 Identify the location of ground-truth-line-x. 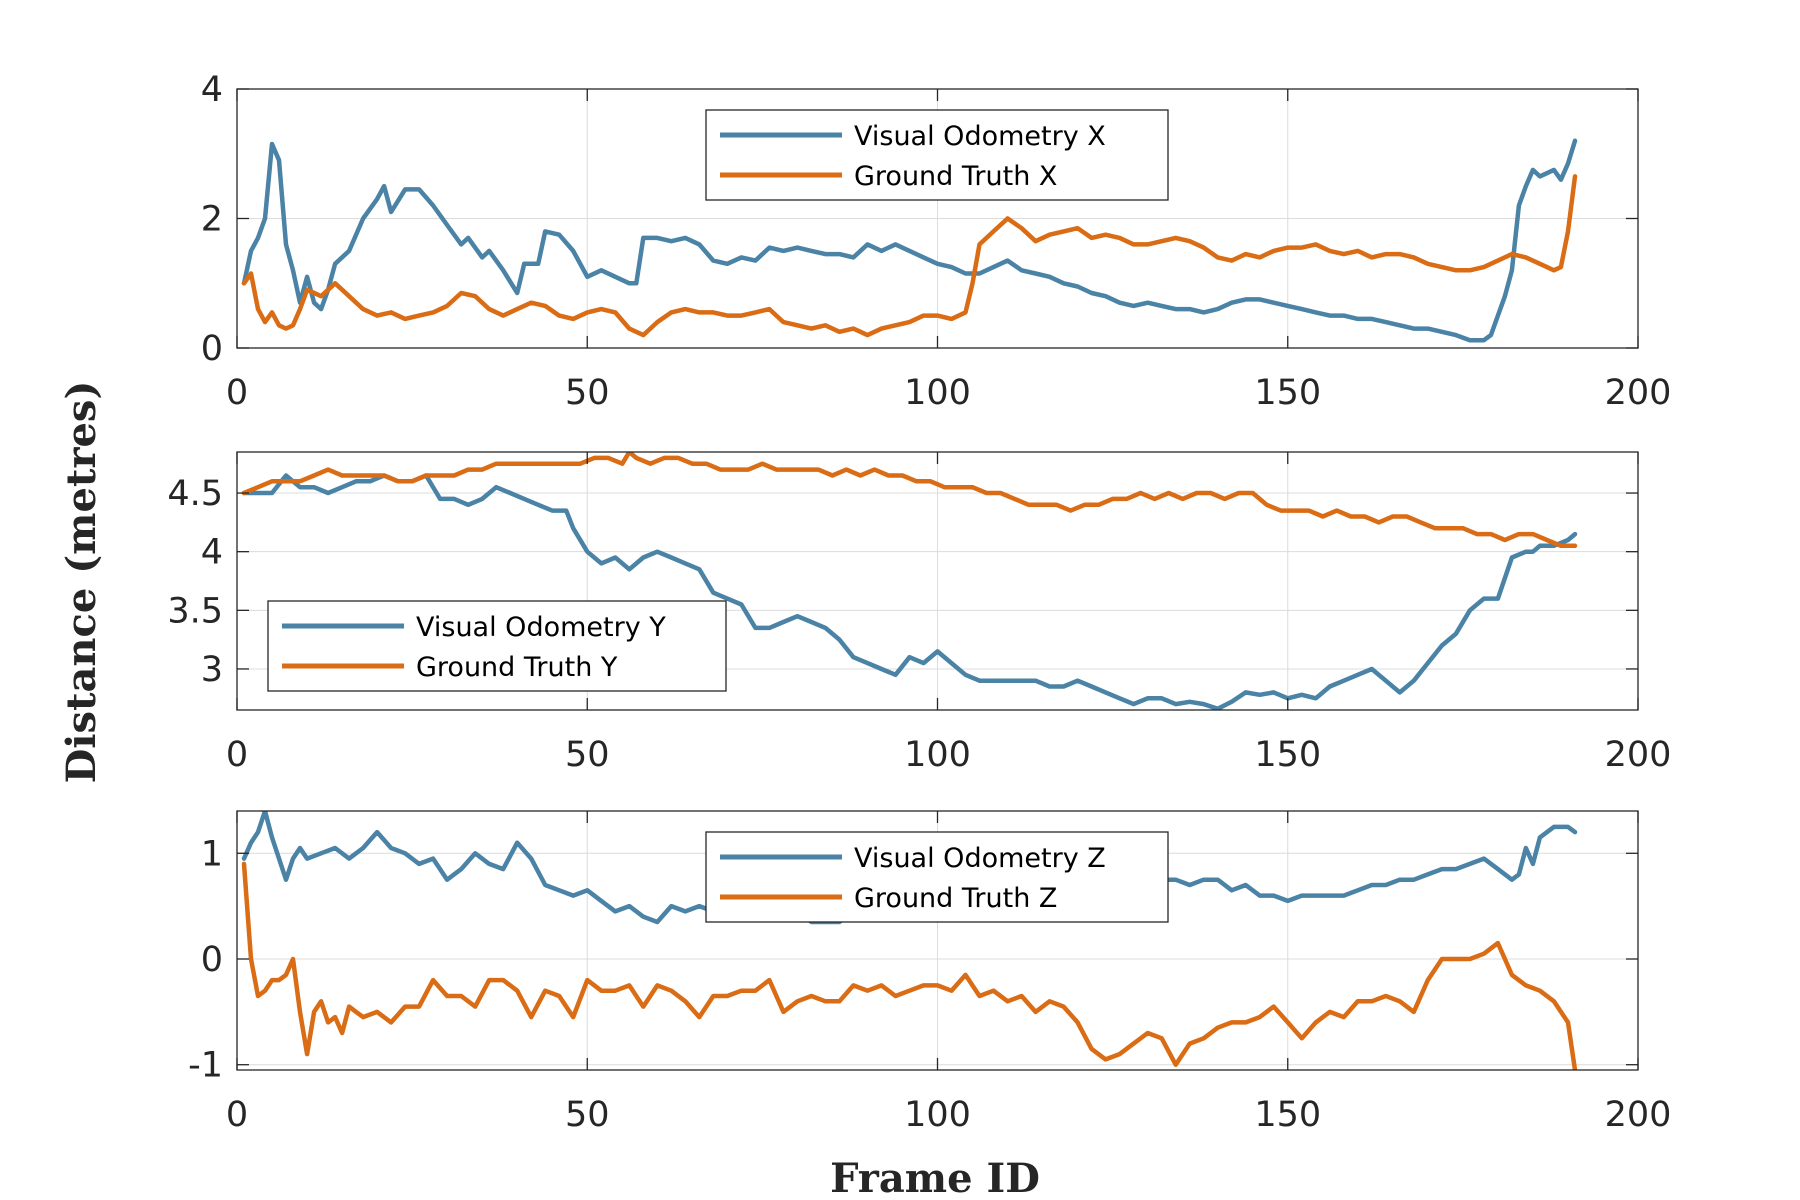
(909, 256).